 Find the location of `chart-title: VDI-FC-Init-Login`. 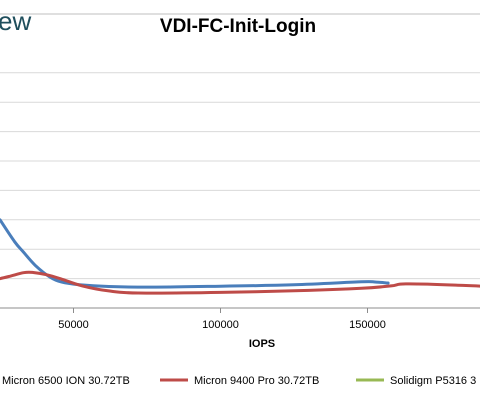

chart-title: VDI-FC-Init-Login is located at coordinates (238, 26).